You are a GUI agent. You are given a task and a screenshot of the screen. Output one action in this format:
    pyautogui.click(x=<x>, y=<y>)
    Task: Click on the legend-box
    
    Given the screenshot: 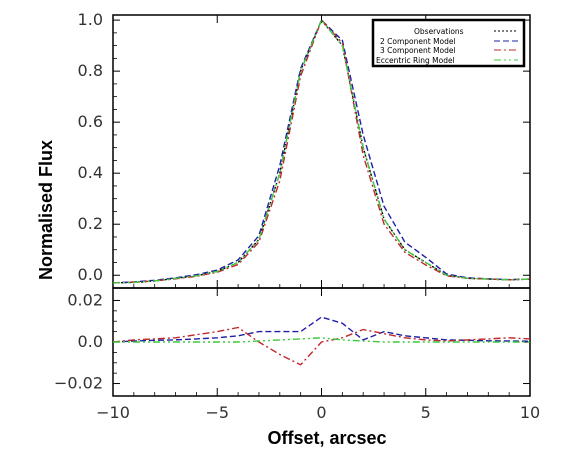 What is the action you would take?
    pyautogui.click(x=448, y=43)
    